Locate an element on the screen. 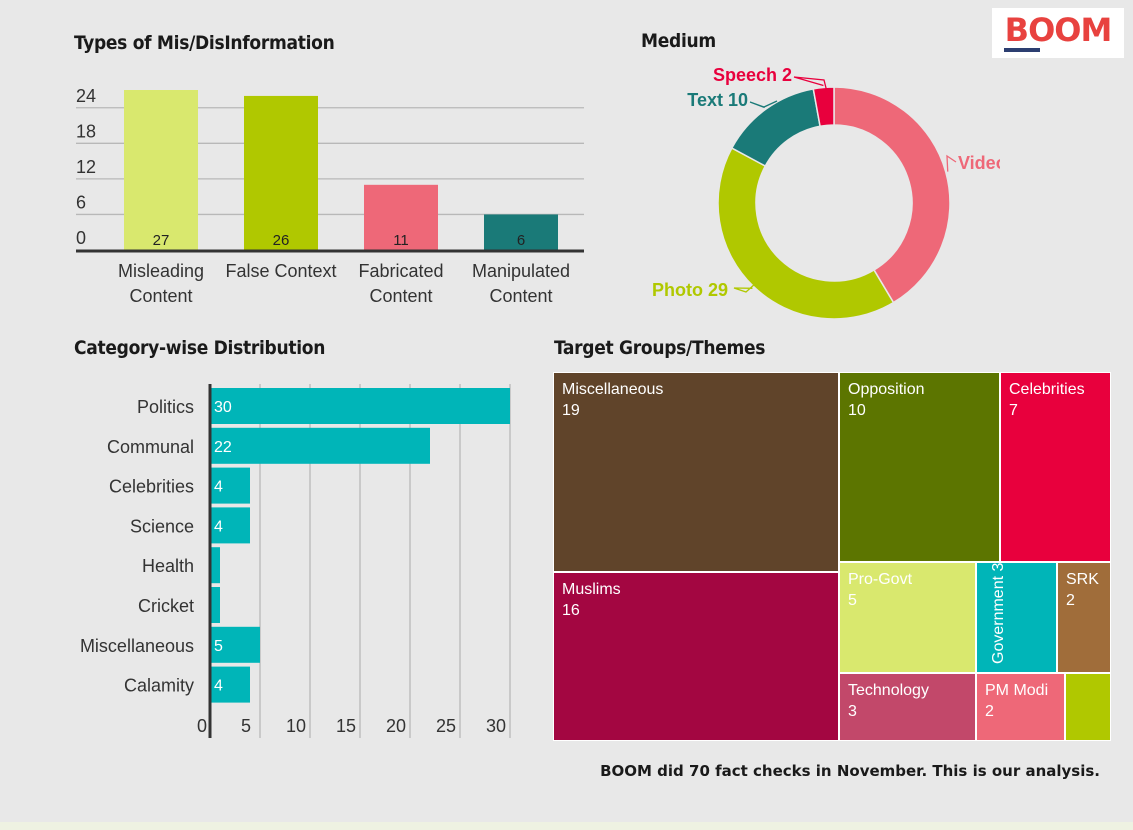 The height and width of the screenshot is (830, 1133). x-category-label: False Context is located at coordinates (280, 271).